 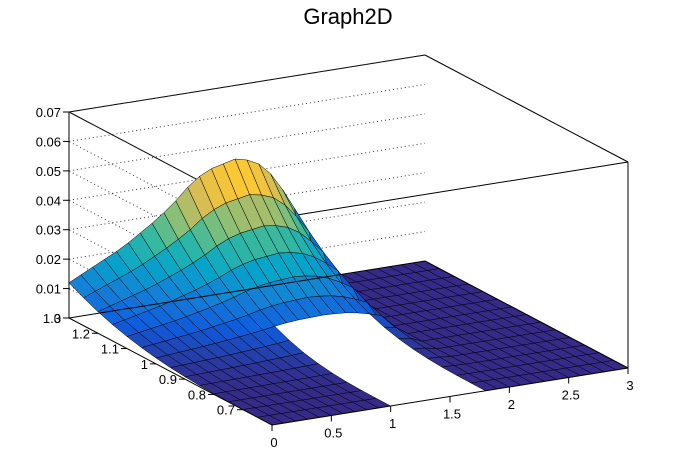 I want to click on x-tick-label: 0, so click(x=273, y=442).